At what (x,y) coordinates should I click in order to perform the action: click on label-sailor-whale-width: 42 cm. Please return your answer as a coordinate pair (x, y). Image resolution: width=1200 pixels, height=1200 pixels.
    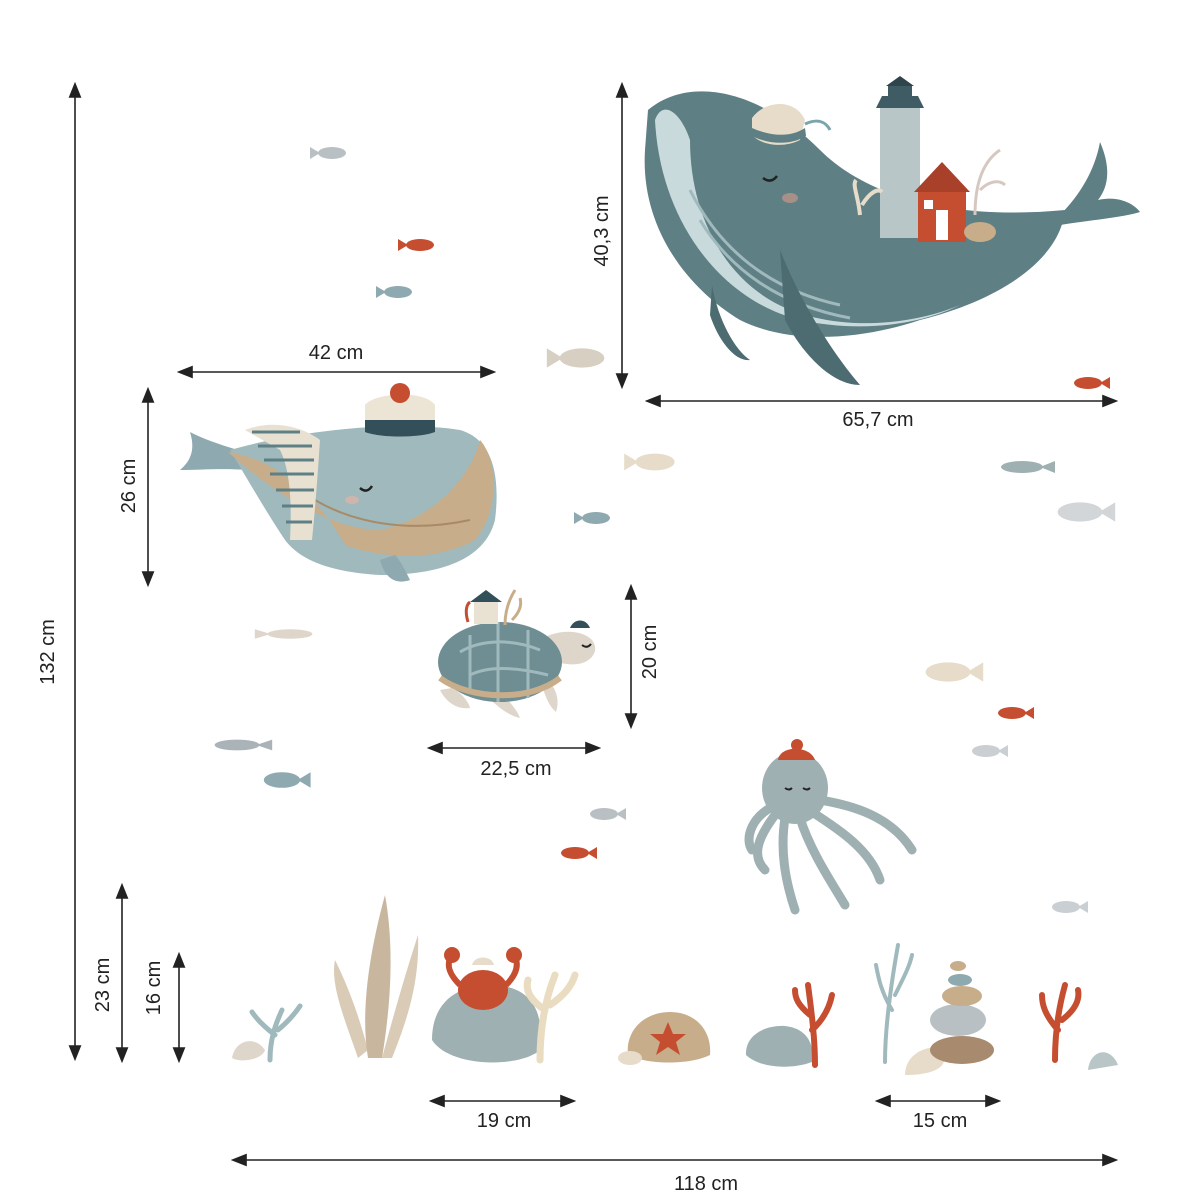
    Looking at the image, I should click on (336, 353).